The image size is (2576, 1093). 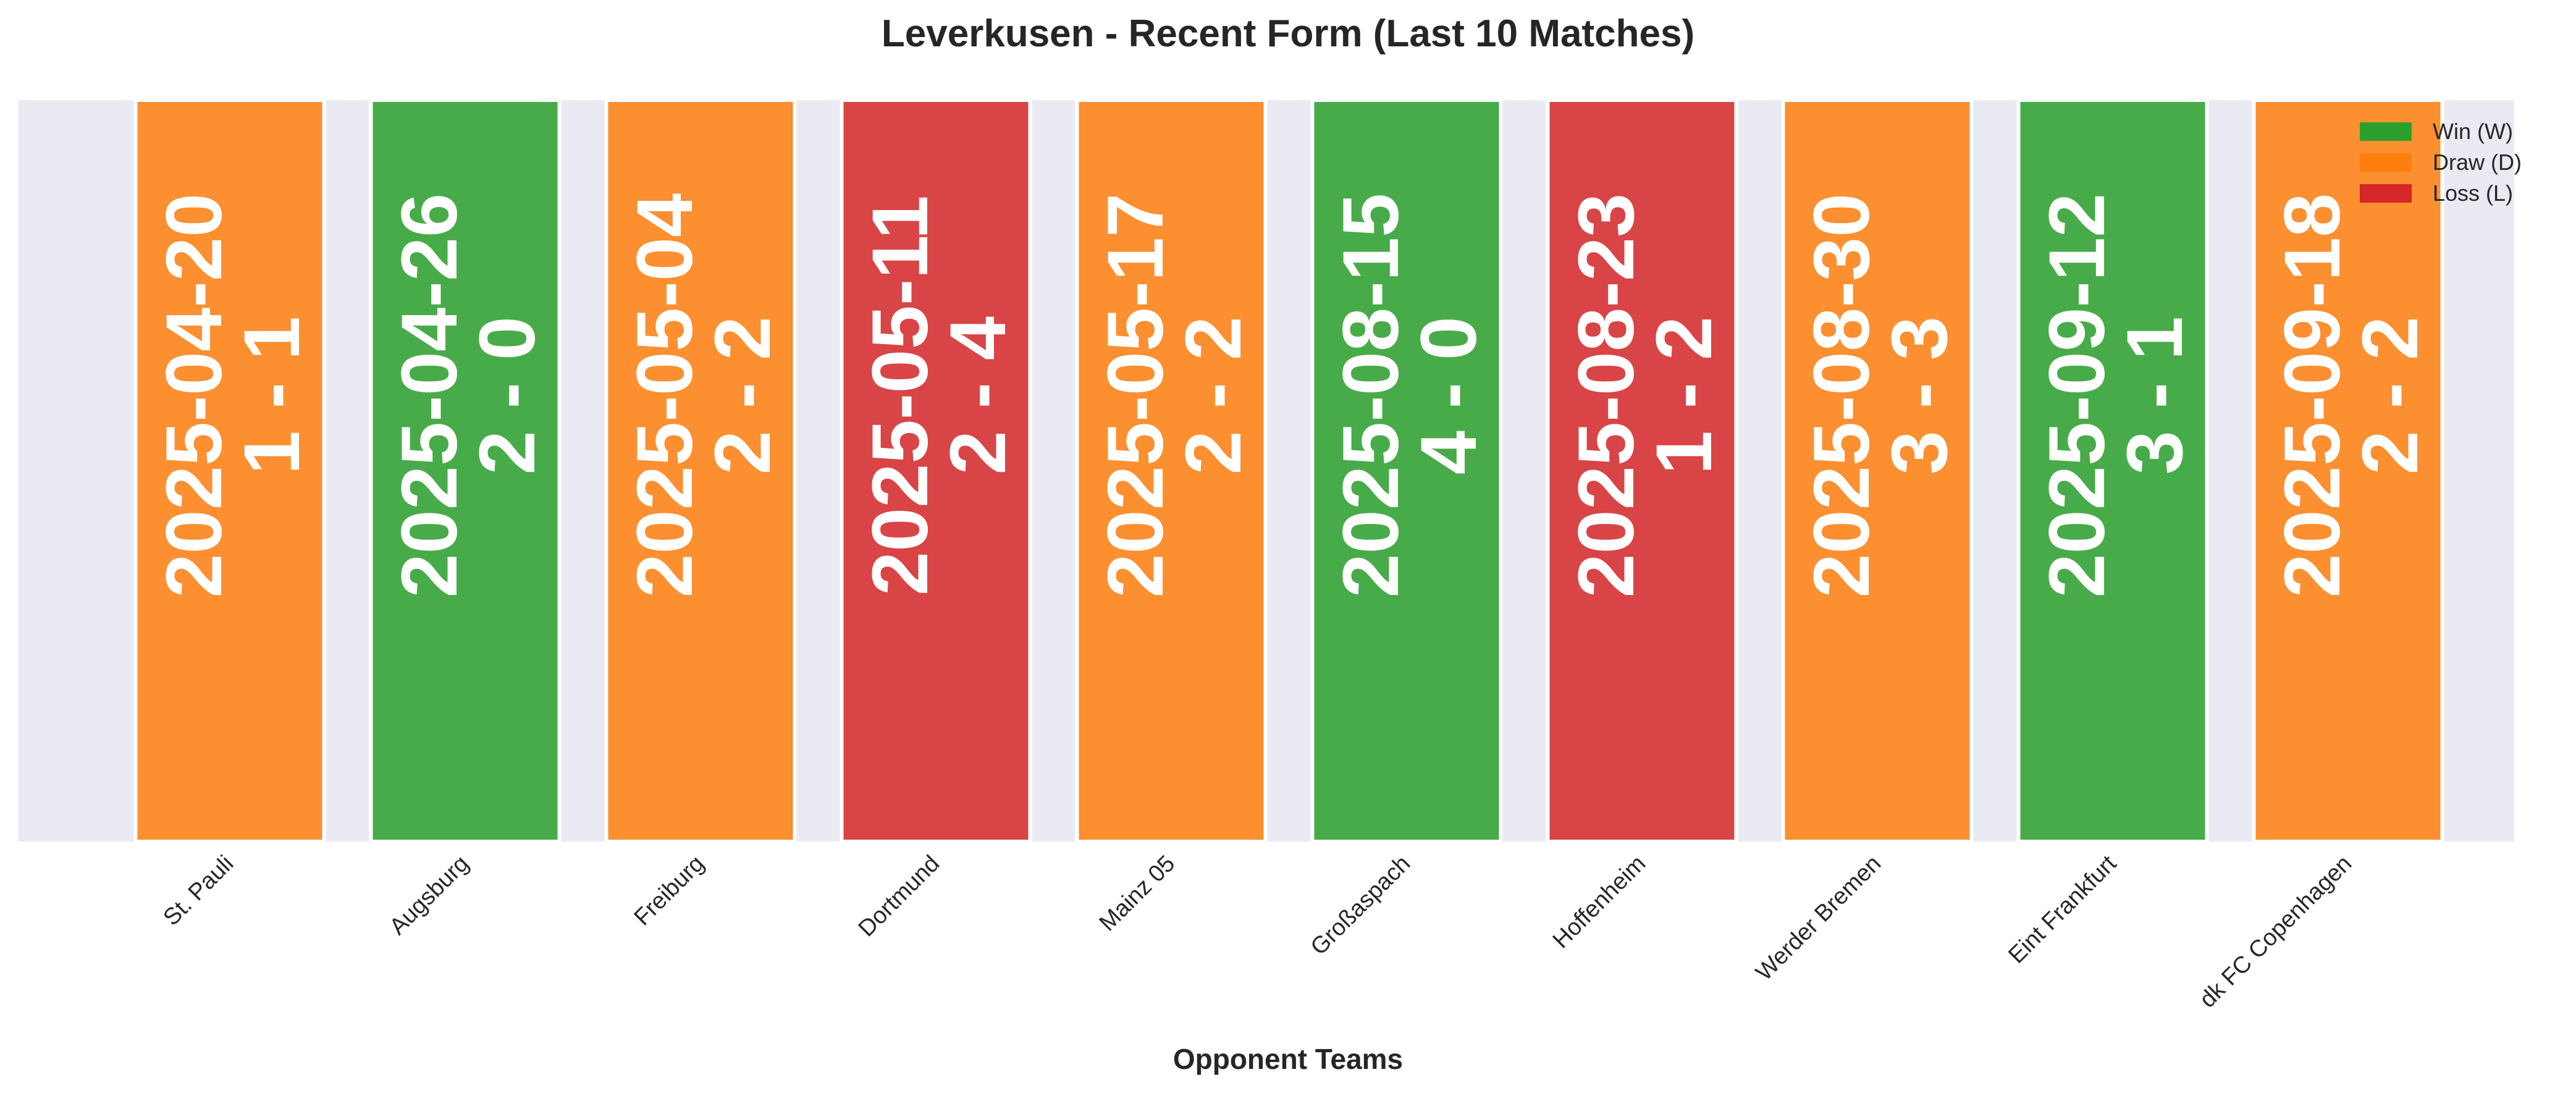 I want to click on bar-label-1: 2025-04-201 - 1, so click(x=233, y=395).